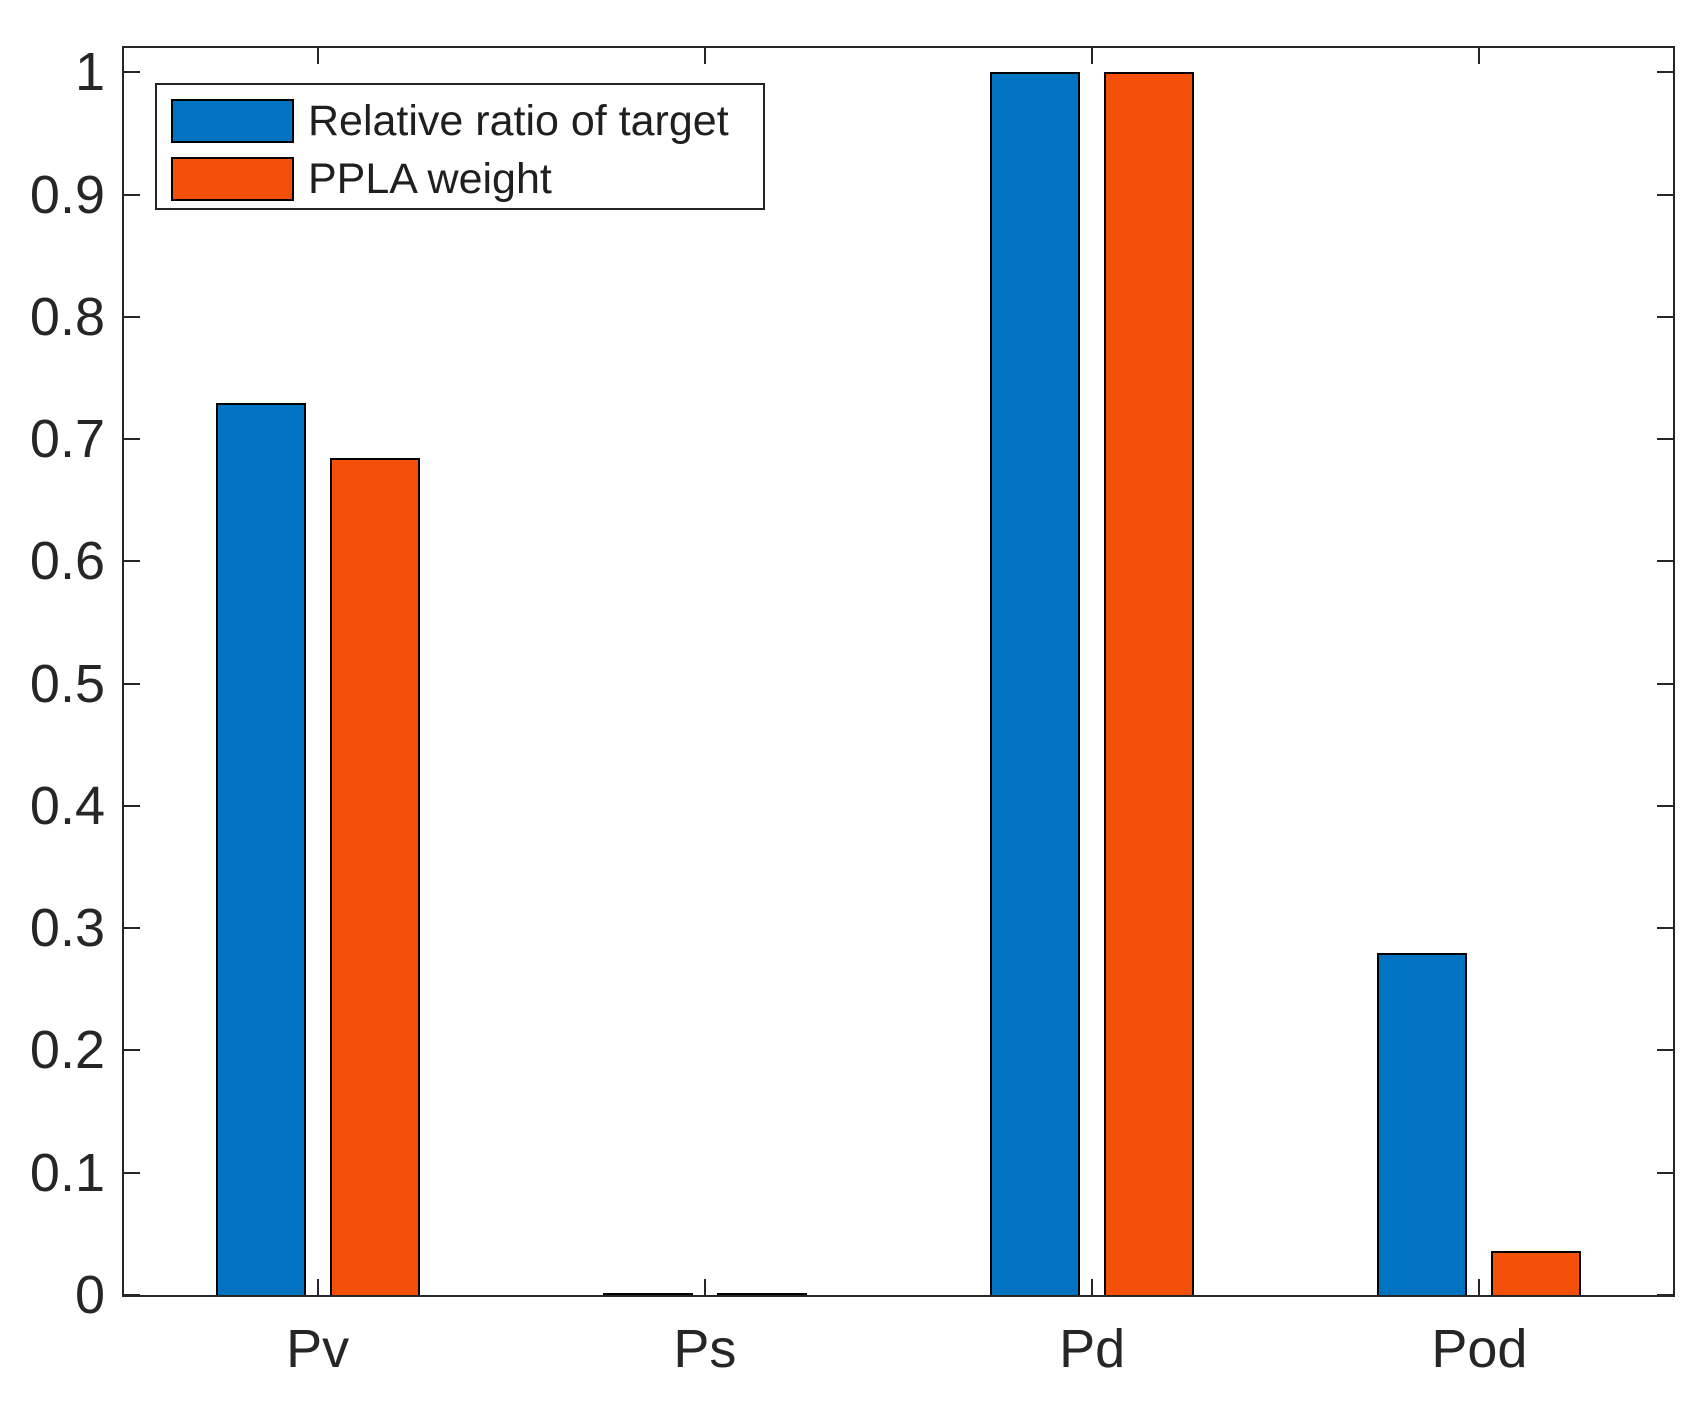 The height and width of the screenshot is (1406, 1707). I want to click on y-tick-label: 0.9, so click(67, 194).